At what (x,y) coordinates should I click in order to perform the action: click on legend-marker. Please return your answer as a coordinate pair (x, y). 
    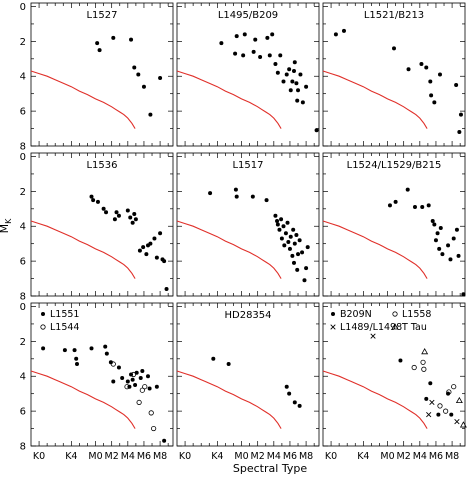
    Looking at the image, I should click on (333, 327).